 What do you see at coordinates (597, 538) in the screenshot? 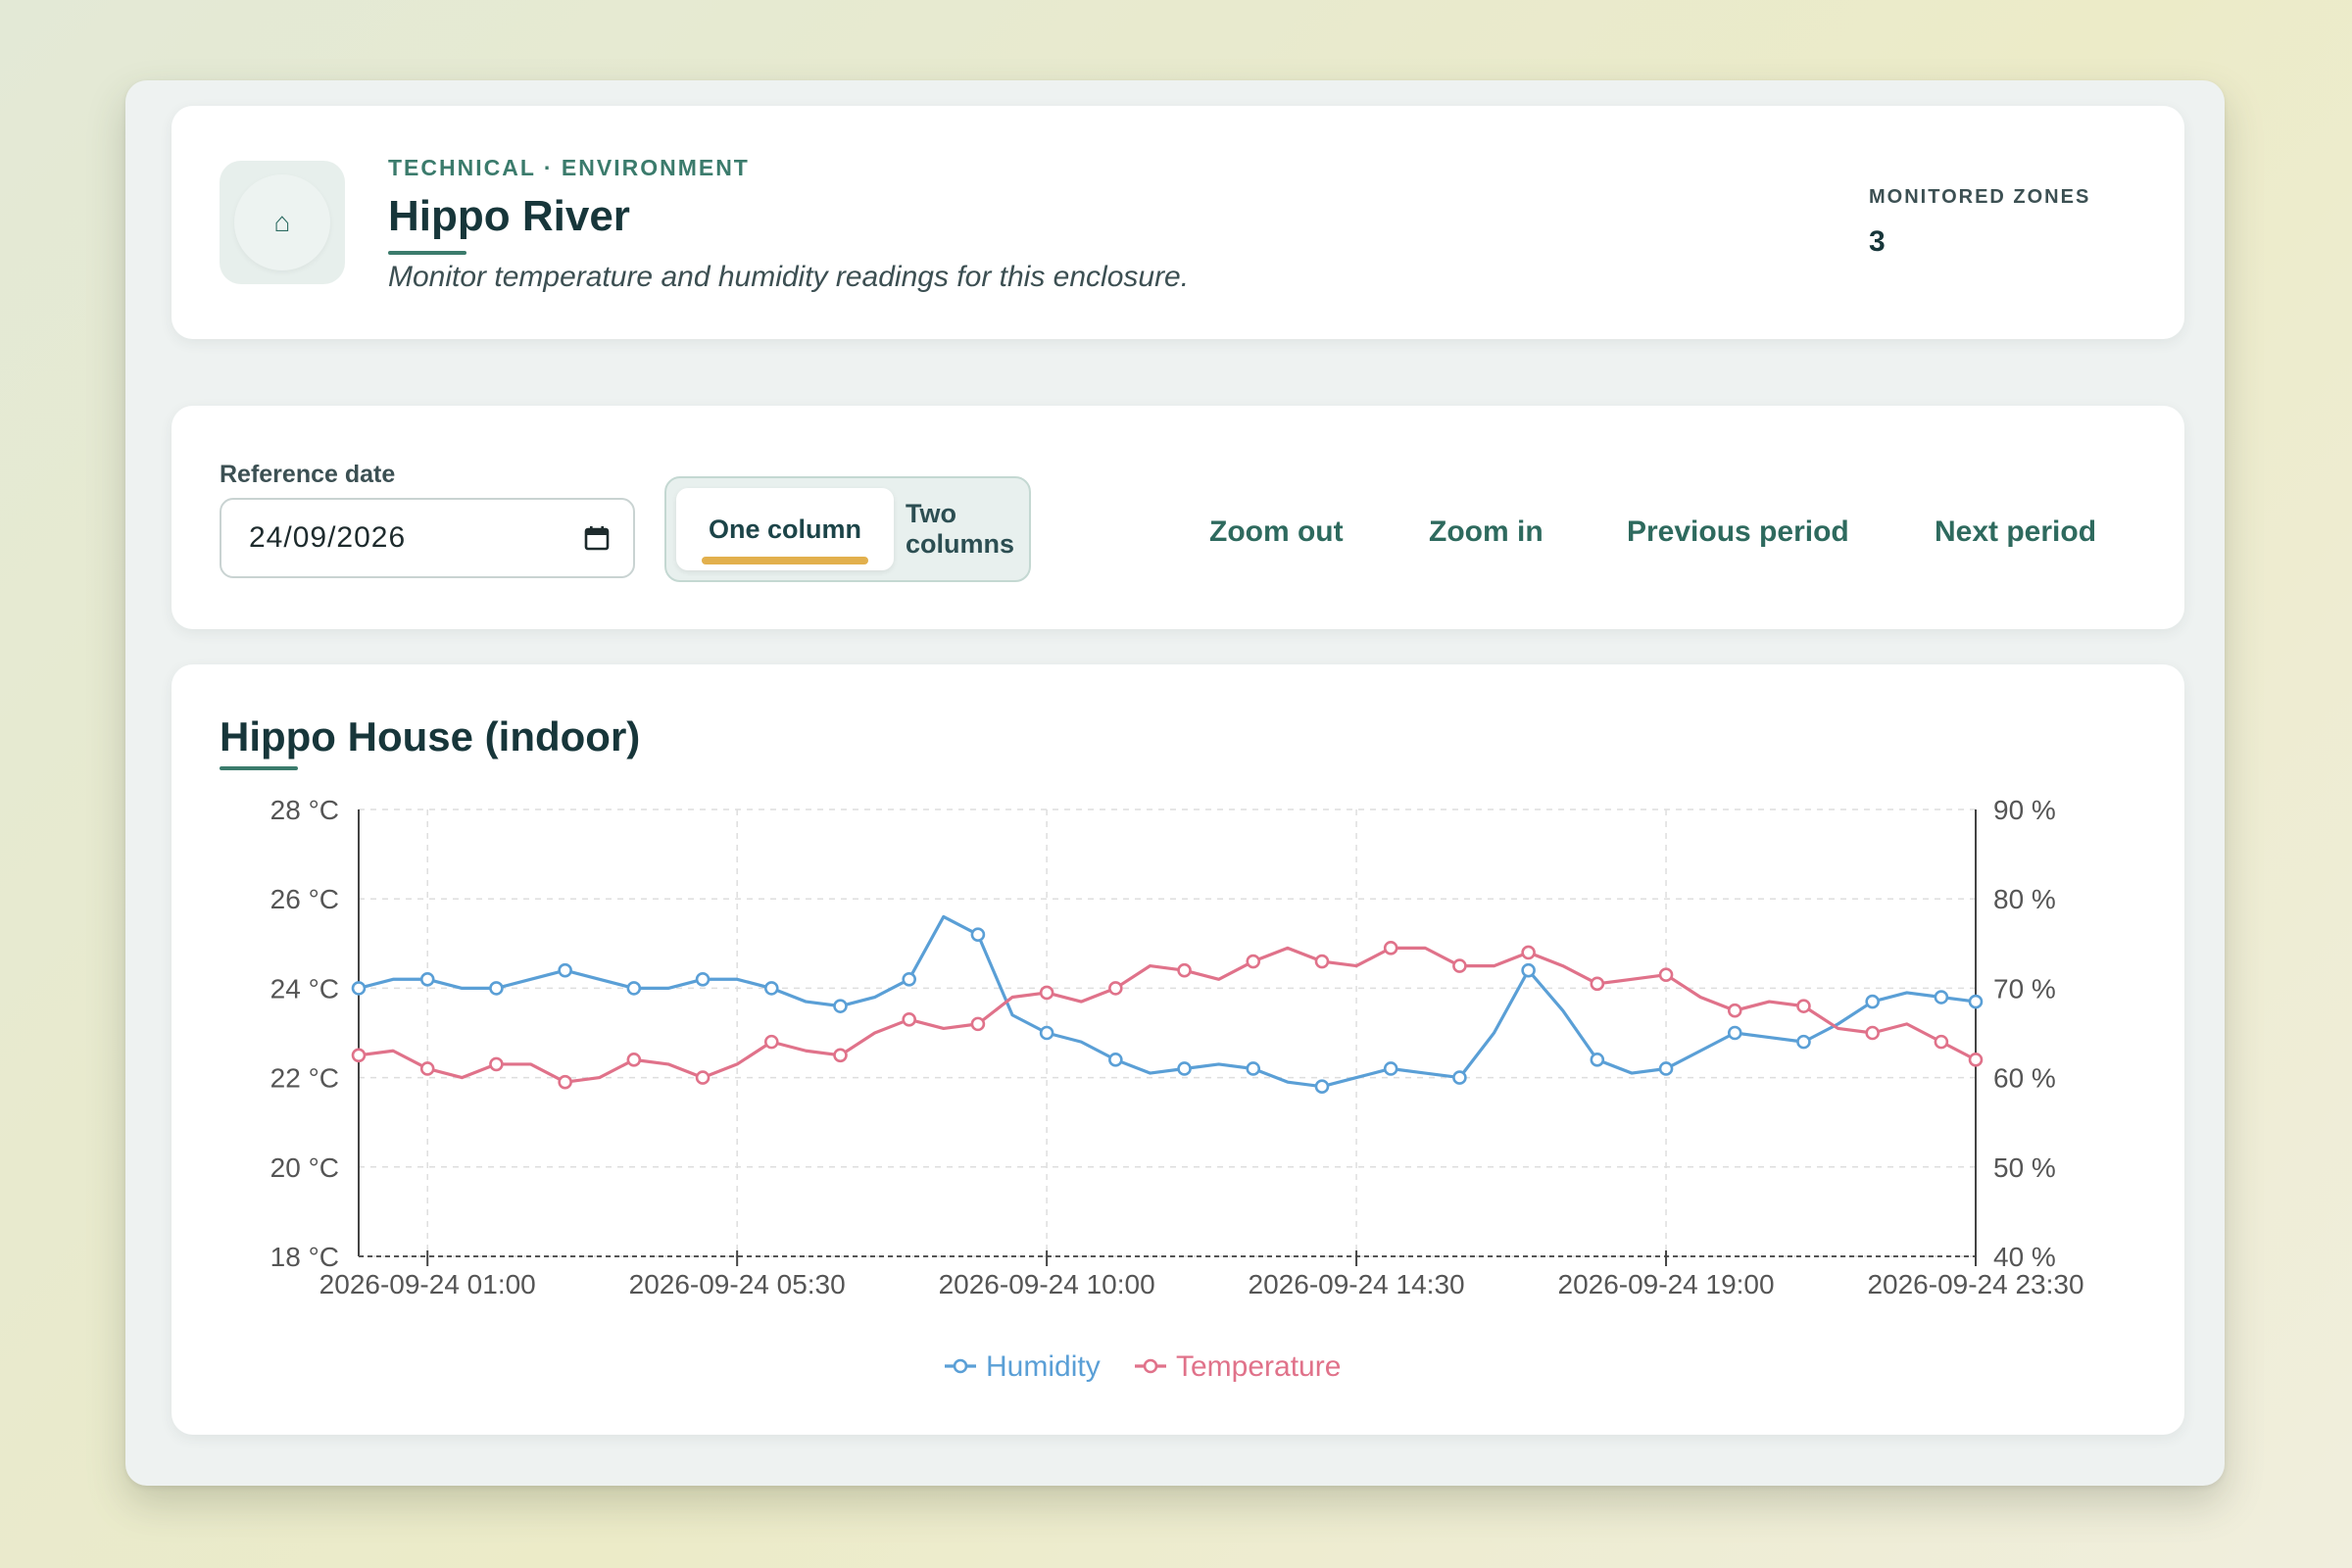
I see `calendar-icon` at bounding box center [597, 538].